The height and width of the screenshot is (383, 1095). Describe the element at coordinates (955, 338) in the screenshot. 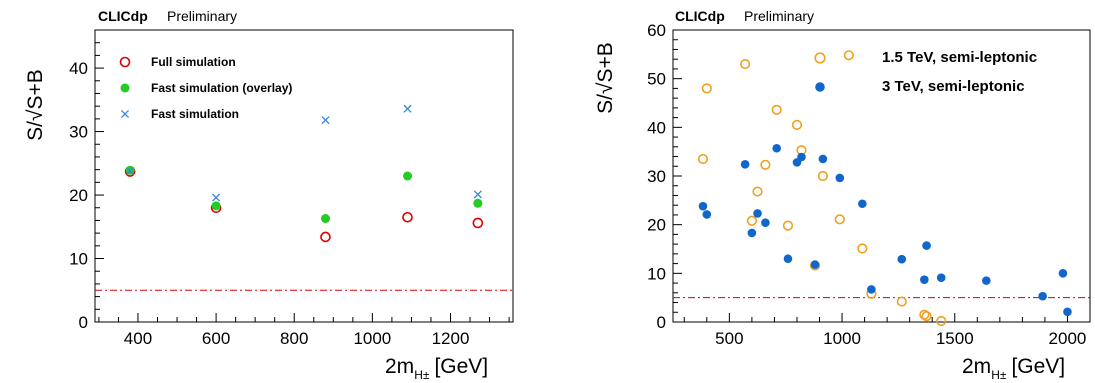

I see `x-tick-label: 1500` at that location.